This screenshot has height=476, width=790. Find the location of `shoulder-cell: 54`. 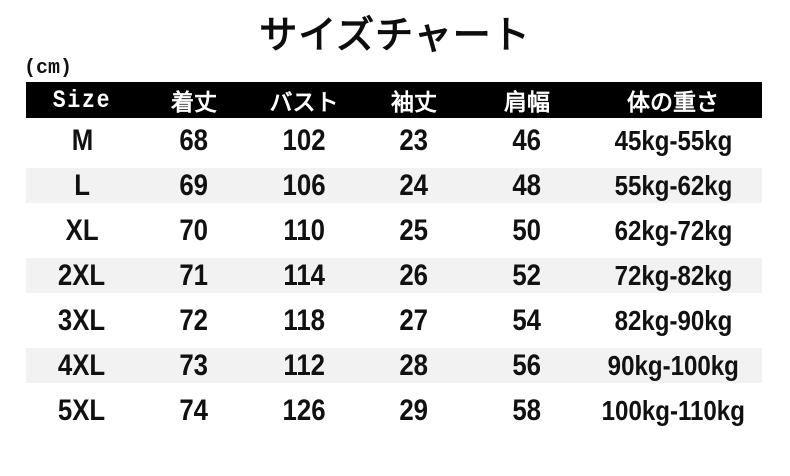

shoulder-cell: 54 is located at coordinates (527, 320).